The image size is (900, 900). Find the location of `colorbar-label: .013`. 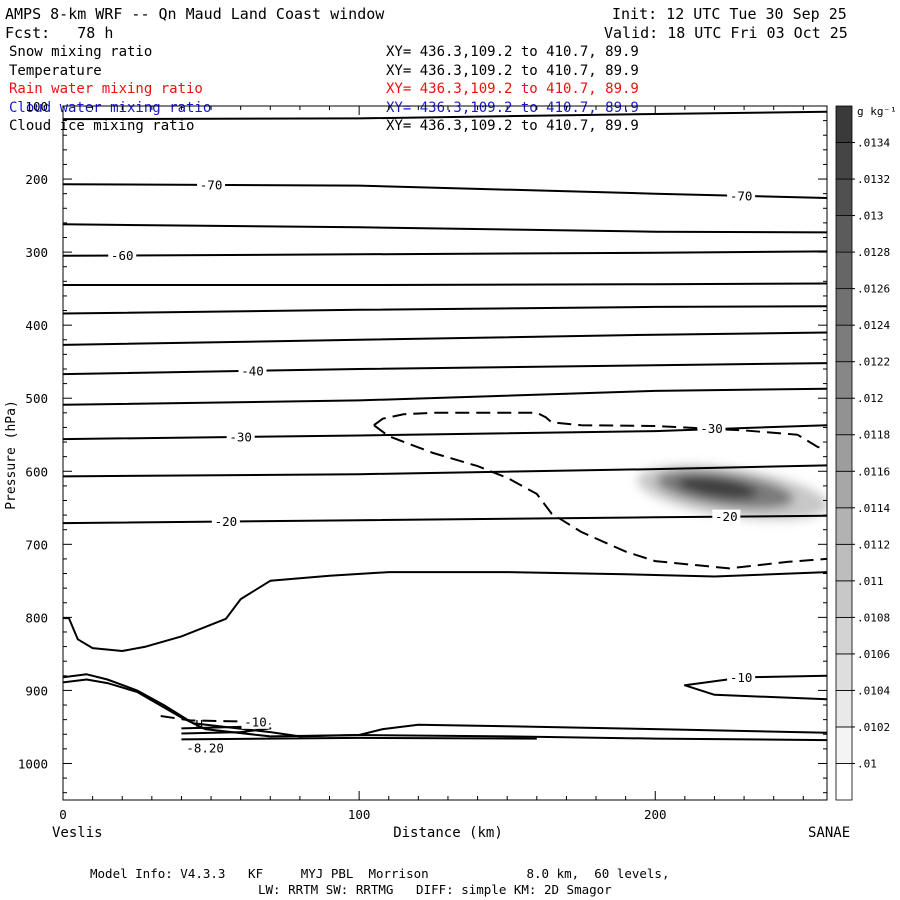

colorbar-label: .013 is located at coordinates (870, 216).